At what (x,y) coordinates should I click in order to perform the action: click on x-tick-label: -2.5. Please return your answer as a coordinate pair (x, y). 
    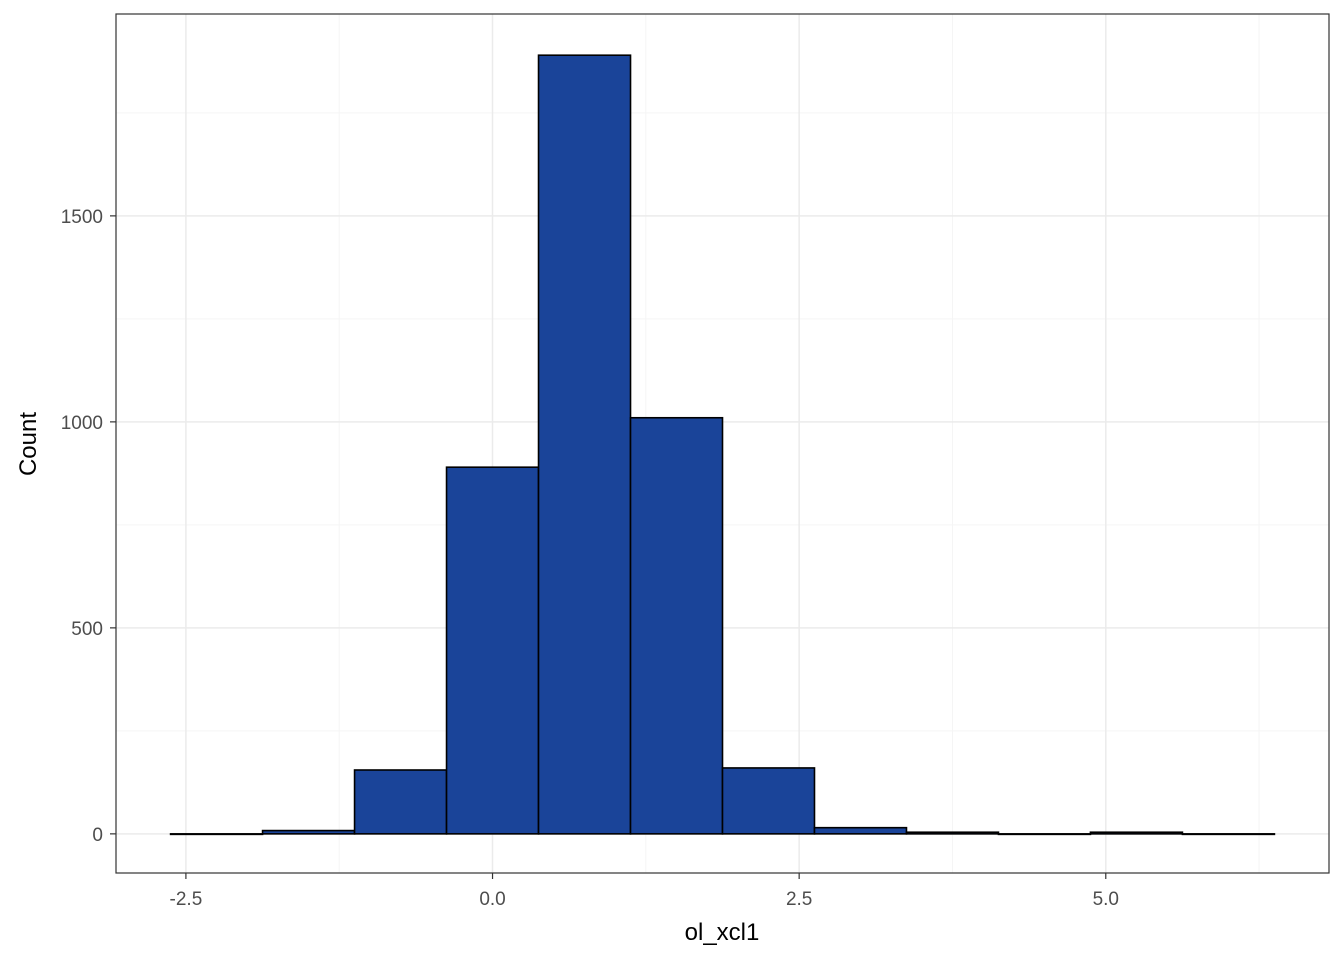
    Looking at the image, I should click on (186, 899).